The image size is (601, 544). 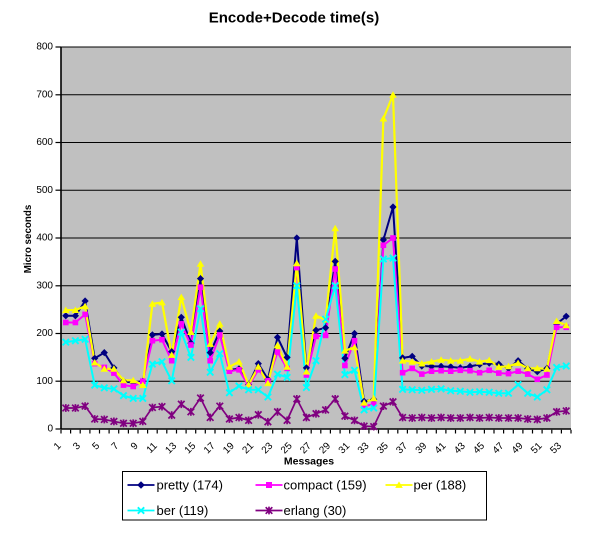 I want to click on svg-text: compact (159), so click(x=325, y=484).